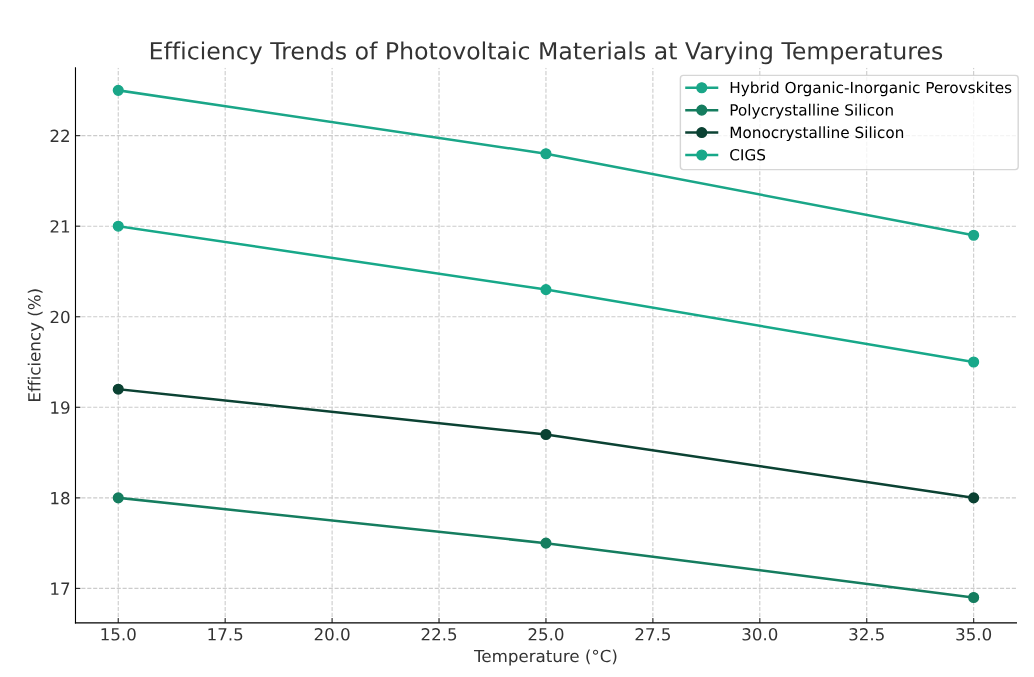 This screenshot has width=1034, height=677. I want to click on x-tick-label: 30.0, so click(760, 634).